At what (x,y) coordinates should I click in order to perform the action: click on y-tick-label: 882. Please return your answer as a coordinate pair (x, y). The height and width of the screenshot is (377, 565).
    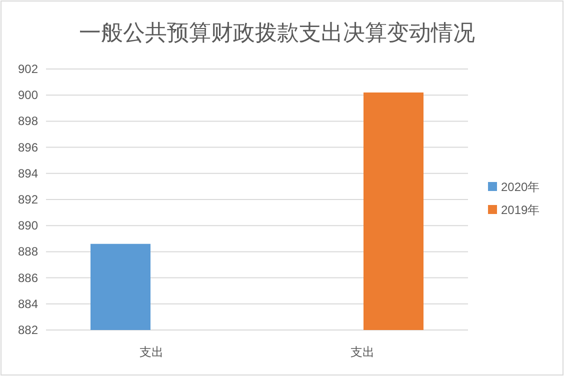
    Looking at the image, I should click on (28, 330).